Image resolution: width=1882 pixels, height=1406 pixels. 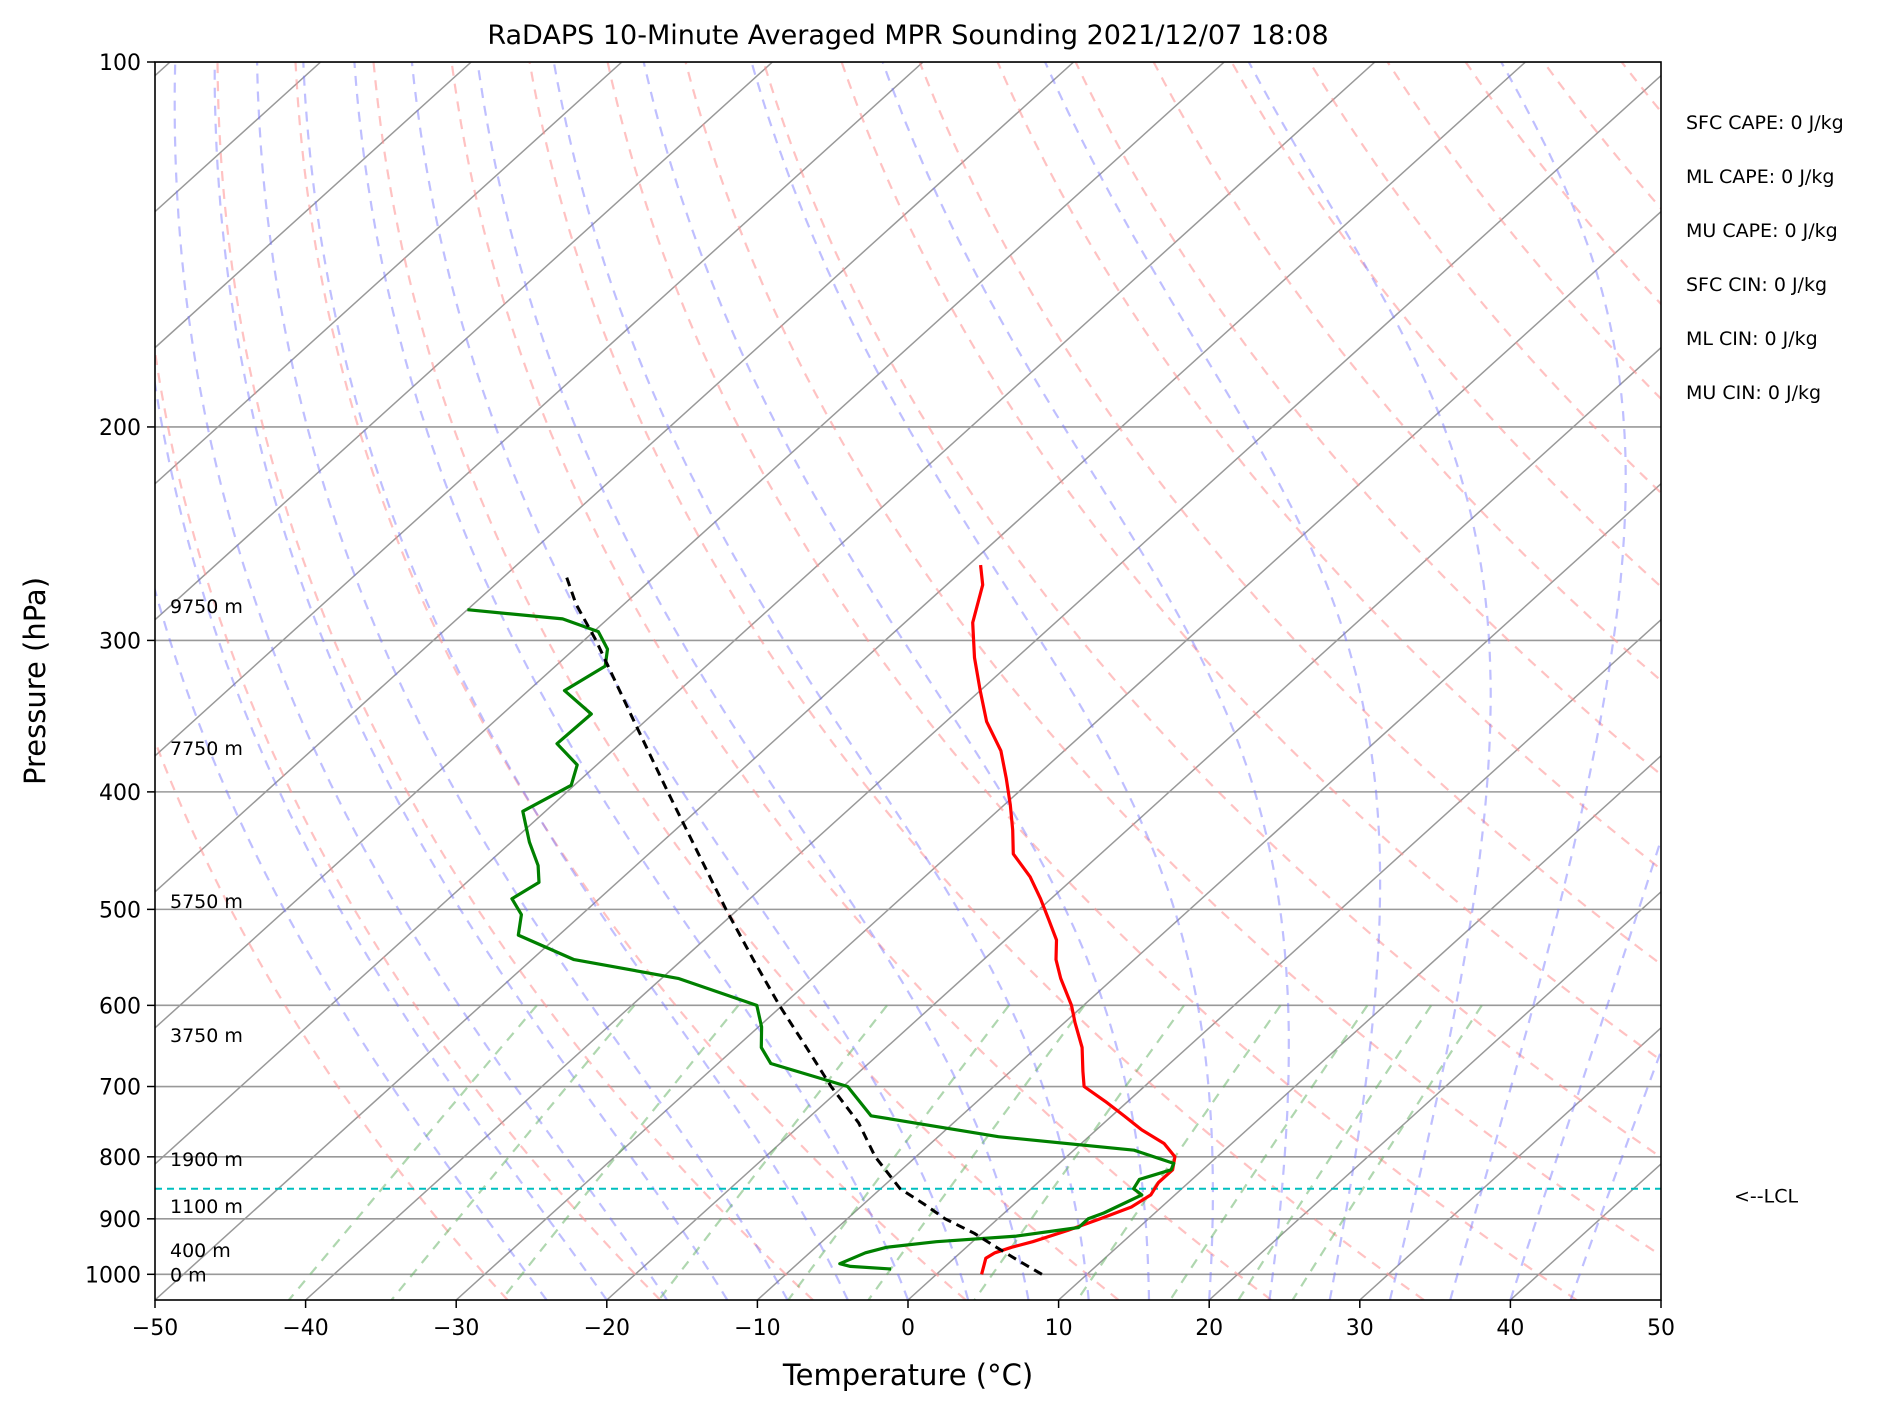 What do you see at coordinates (206, 1036) in the screenshot?
I see `height-label: 3750 m` at bounding box center [206, 1036].